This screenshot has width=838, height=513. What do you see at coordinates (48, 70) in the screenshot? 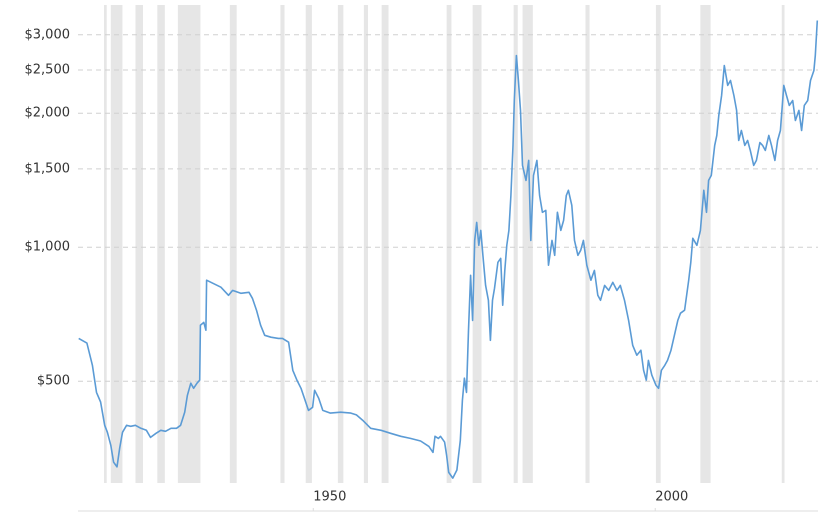
I see `y-tick-label: $2,500` at bounding box center [48, 70].